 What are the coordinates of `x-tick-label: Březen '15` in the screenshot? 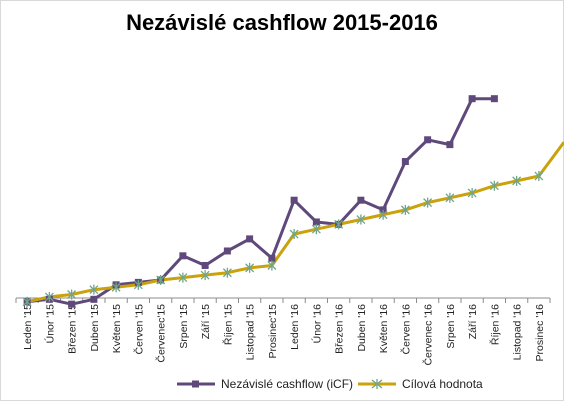 It's located at (73, 329).